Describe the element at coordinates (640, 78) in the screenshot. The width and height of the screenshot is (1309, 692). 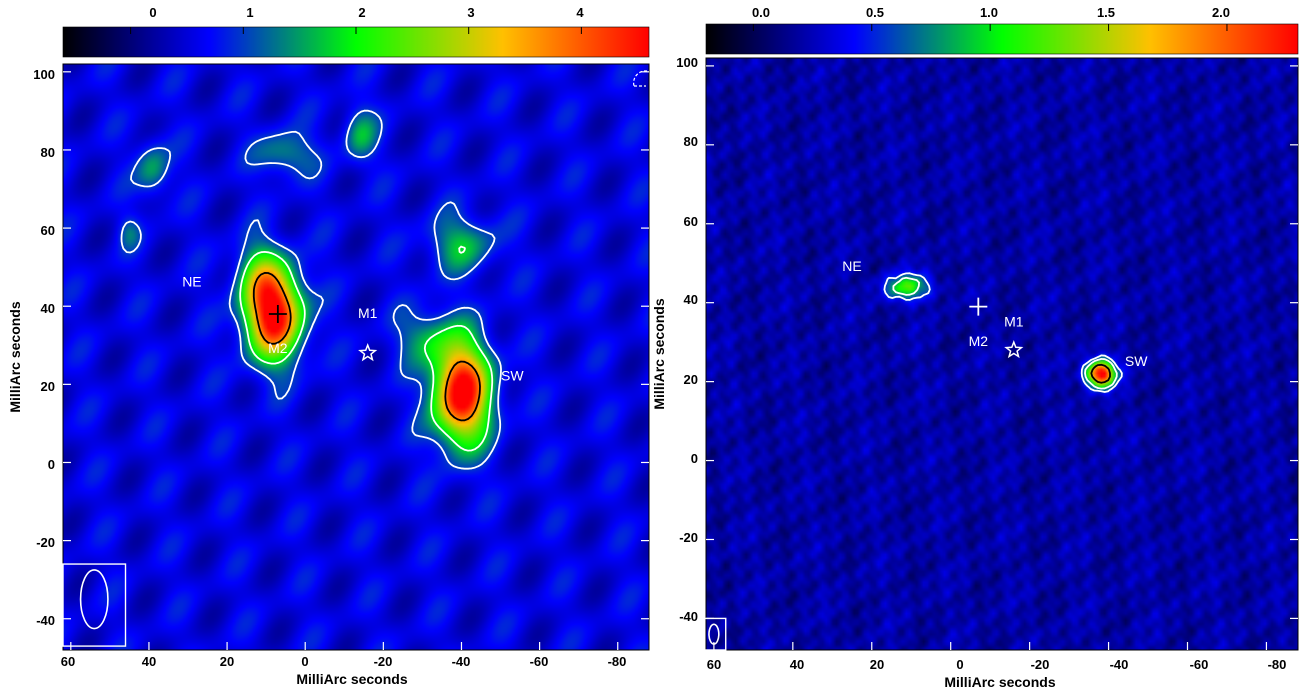
I see `corner-mark-icon` at that location.